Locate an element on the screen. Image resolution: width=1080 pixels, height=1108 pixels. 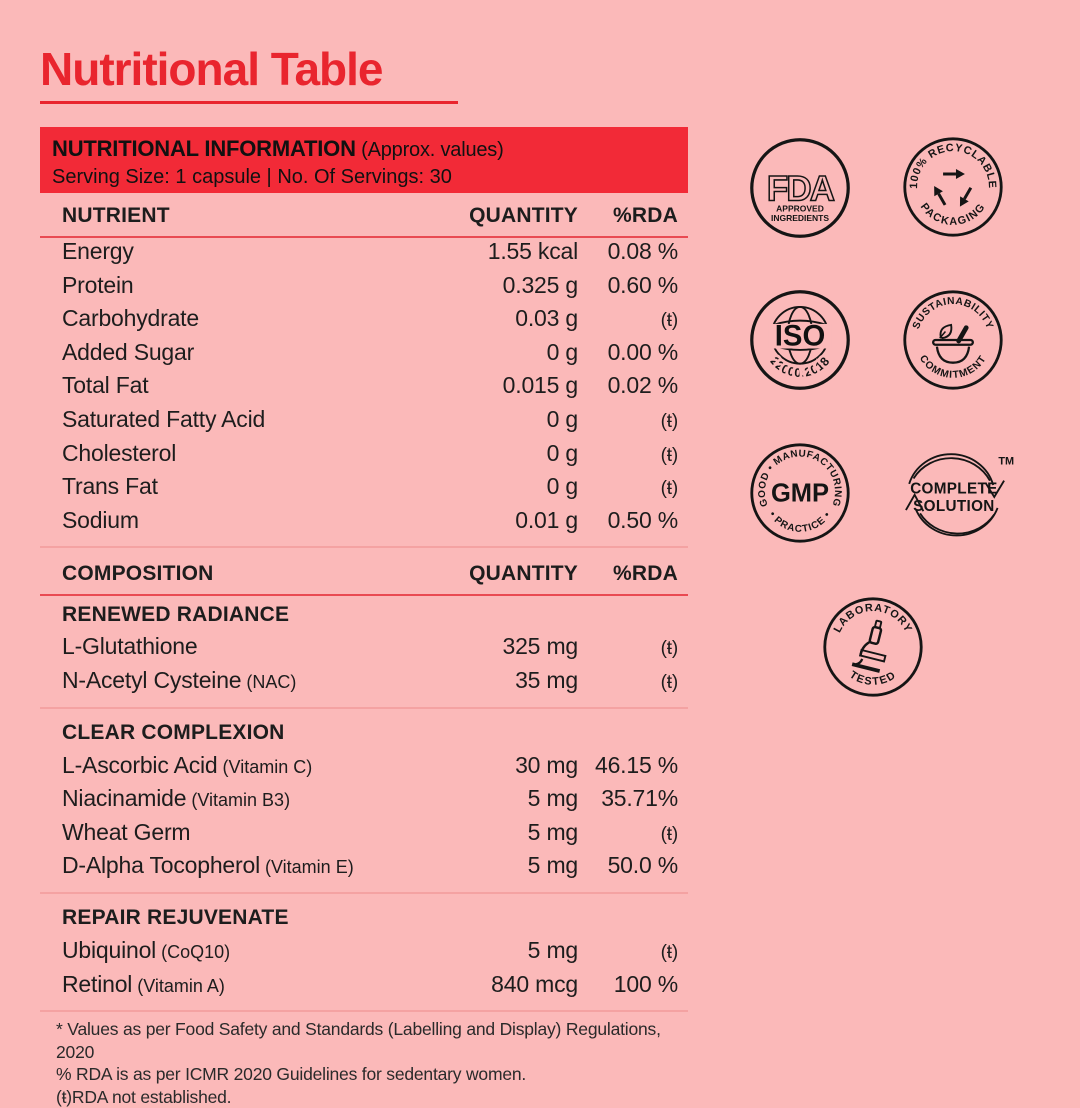
iso-text-backing is located at coordinates (800, 336).